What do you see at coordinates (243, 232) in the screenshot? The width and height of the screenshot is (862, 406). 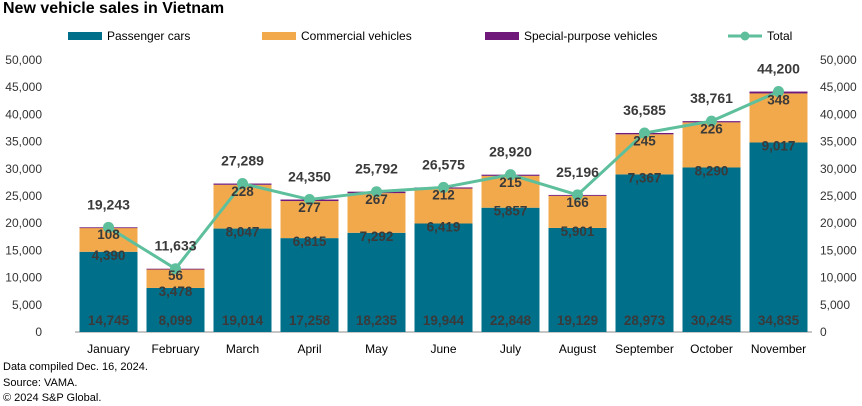 I see `bar-label-commercial: 8,047` at bounding box center [243, 232].